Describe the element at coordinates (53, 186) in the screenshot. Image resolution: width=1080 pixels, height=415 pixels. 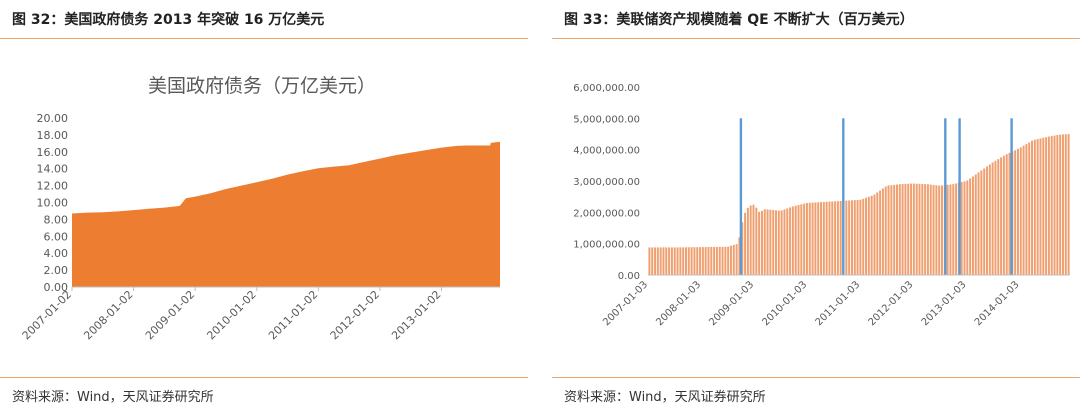
I see `y-tick-label: 12.00` at that location.